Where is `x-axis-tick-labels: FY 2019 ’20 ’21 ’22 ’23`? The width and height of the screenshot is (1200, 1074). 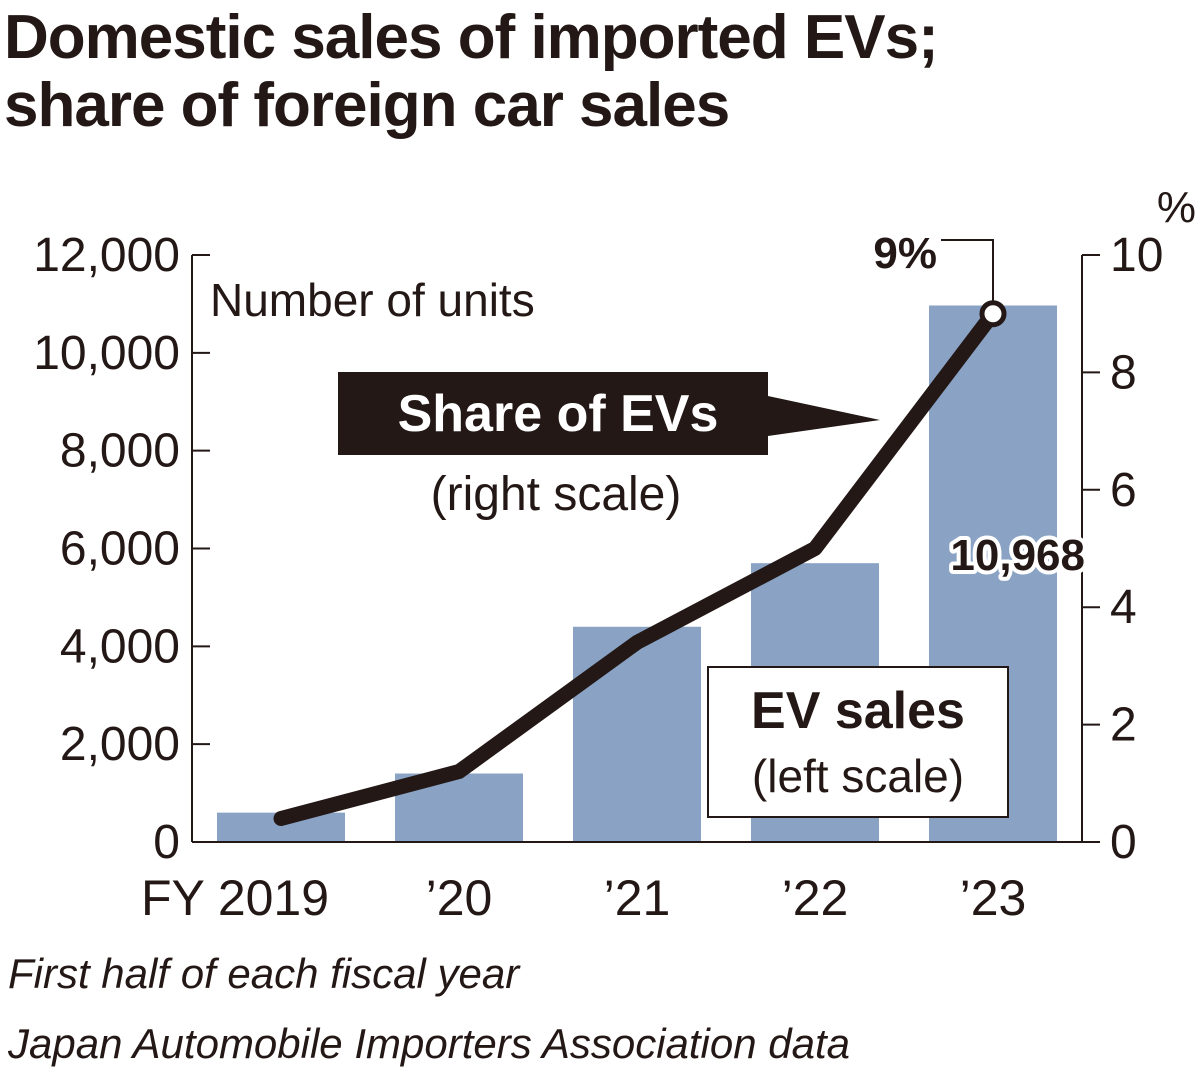
x-axis-tick-labels: FY 2019 ’20 ’21 ’22 ’23 is located at coordinates (583, 898).